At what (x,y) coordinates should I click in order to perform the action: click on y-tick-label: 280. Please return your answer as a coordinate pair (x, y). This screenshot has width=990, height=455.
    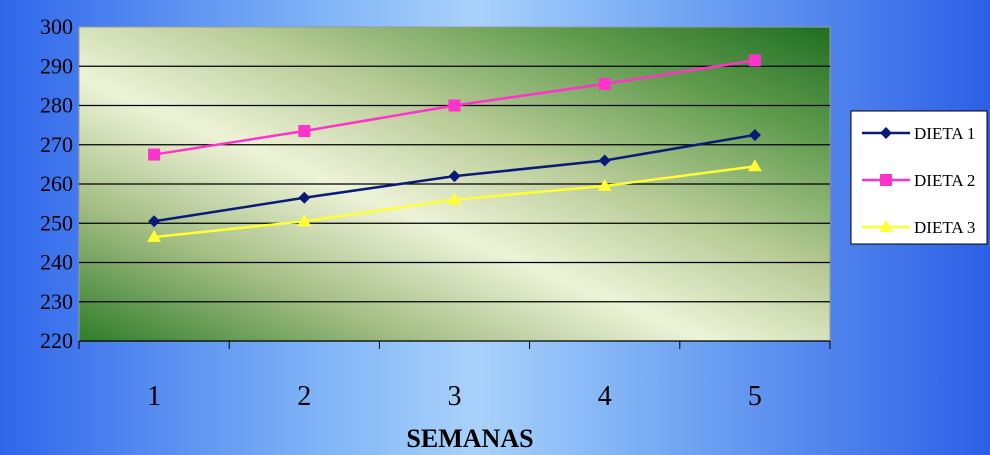
    Looking at the image, I should click on (56, 105).